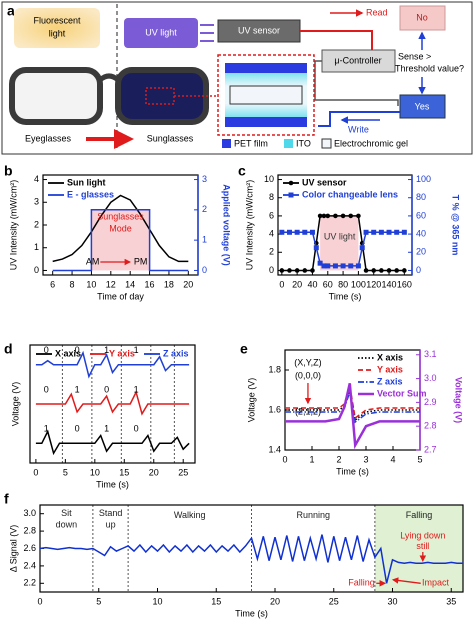 The image size is (474, 625). I want to click on plot-frame, so click(112, 404).